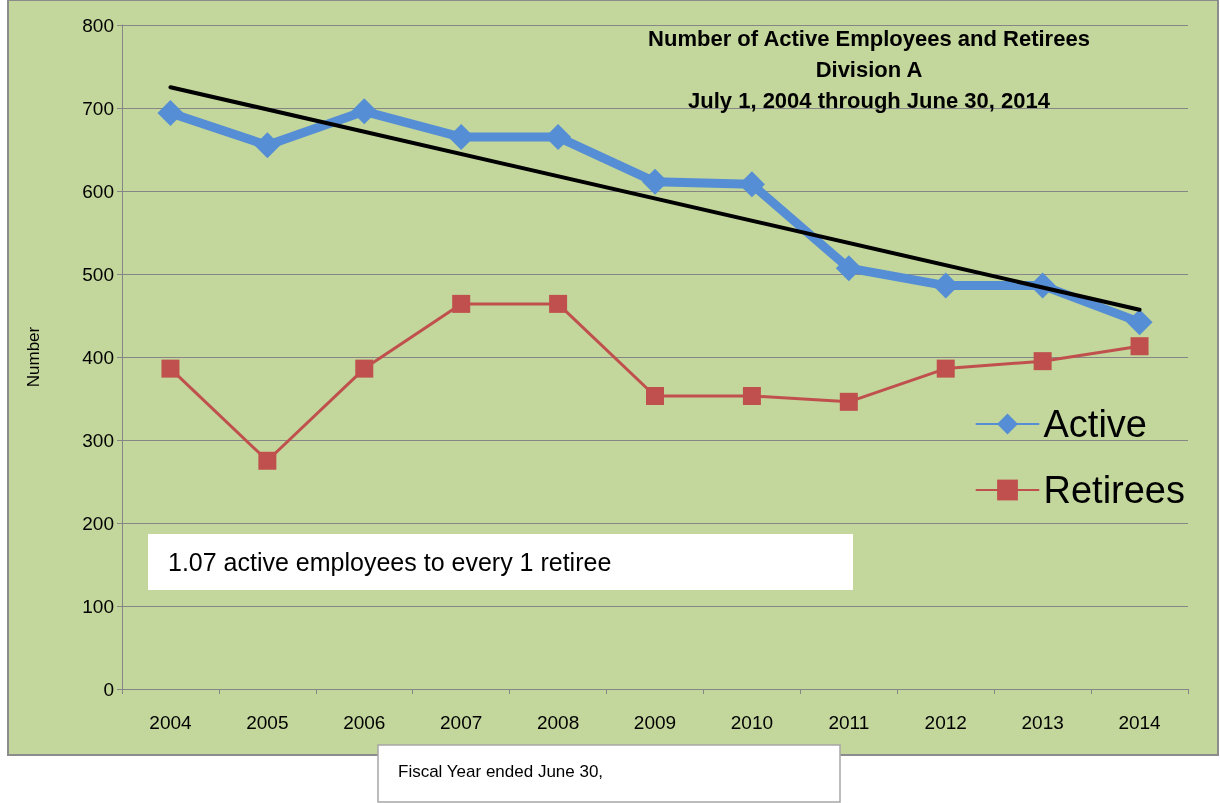 The width and height of the screenshot is (1220, 803). I want to click on x-tick-label: 2012, so click(945, 722).